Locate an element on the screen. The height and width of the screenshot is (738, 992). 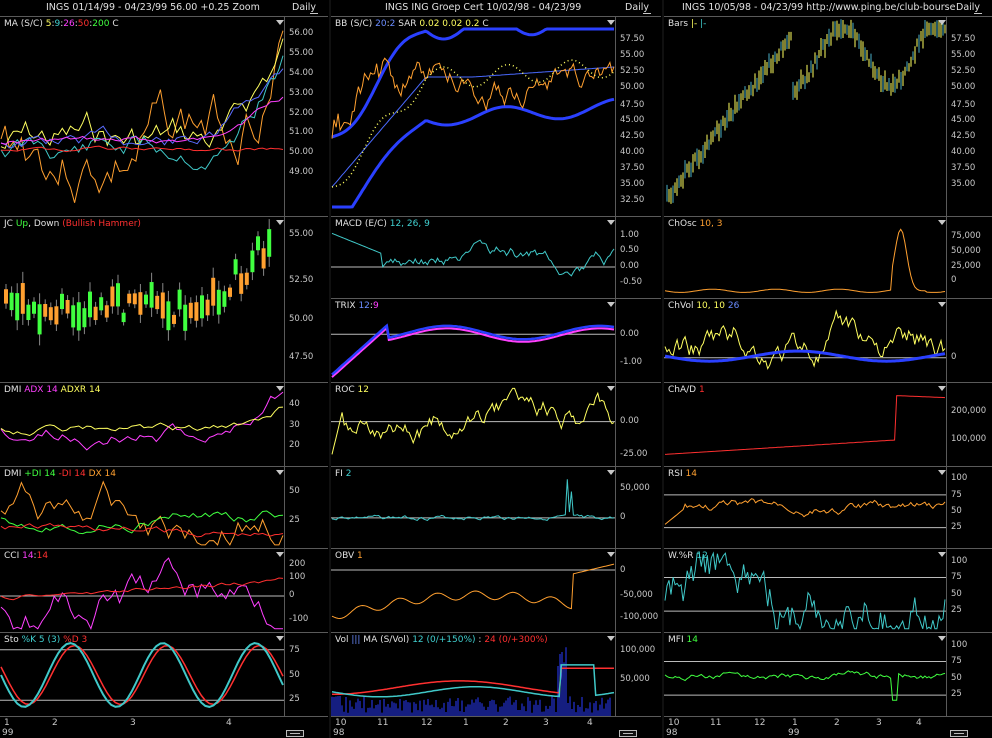
dx-line is located at coordinates (142, 513).